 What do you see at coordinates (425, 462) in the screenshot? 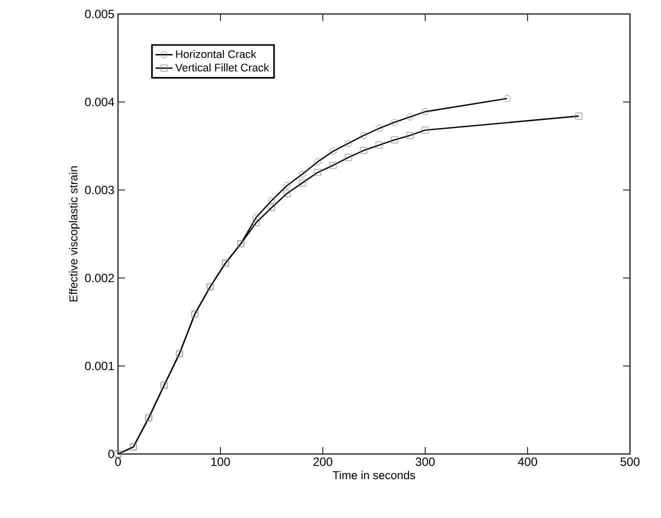
I see `x-tick-label: 300` at bounding box center [425, 462].